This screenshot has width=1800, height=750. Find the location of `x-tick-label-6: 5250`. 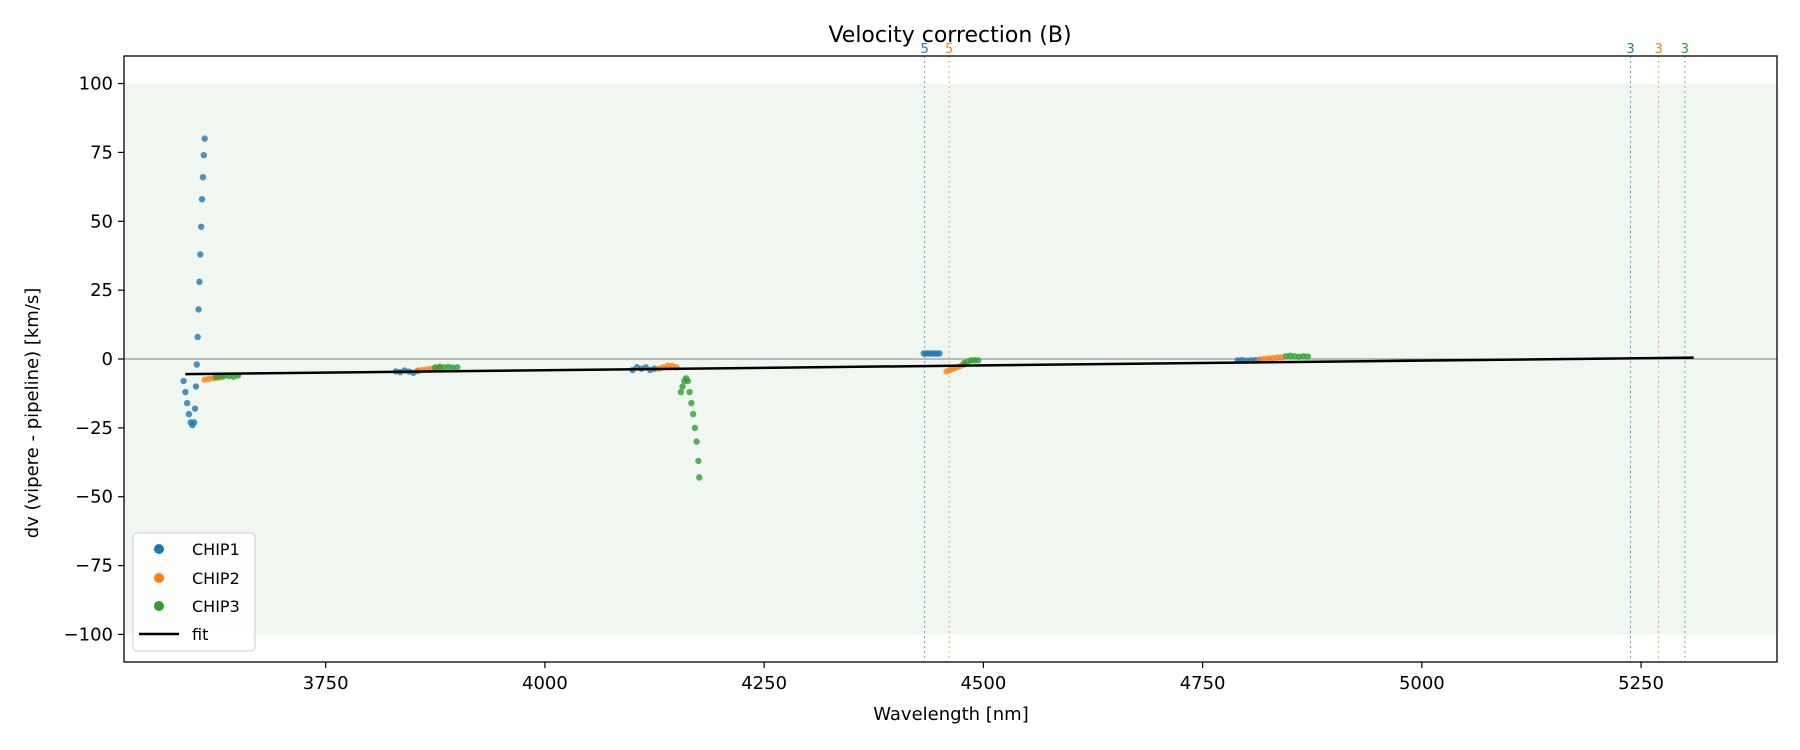

x-tick-label-6: 5250 is located at coordinates (1641, 683).